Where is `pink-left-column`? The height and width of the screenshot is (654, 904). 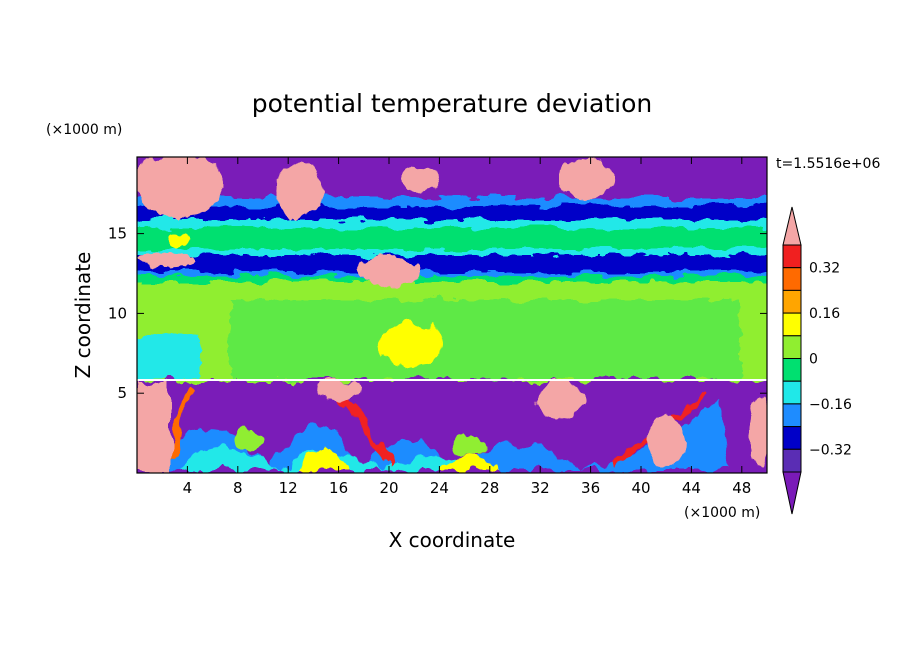 pink-left-column is located at coordinates (154, 427).